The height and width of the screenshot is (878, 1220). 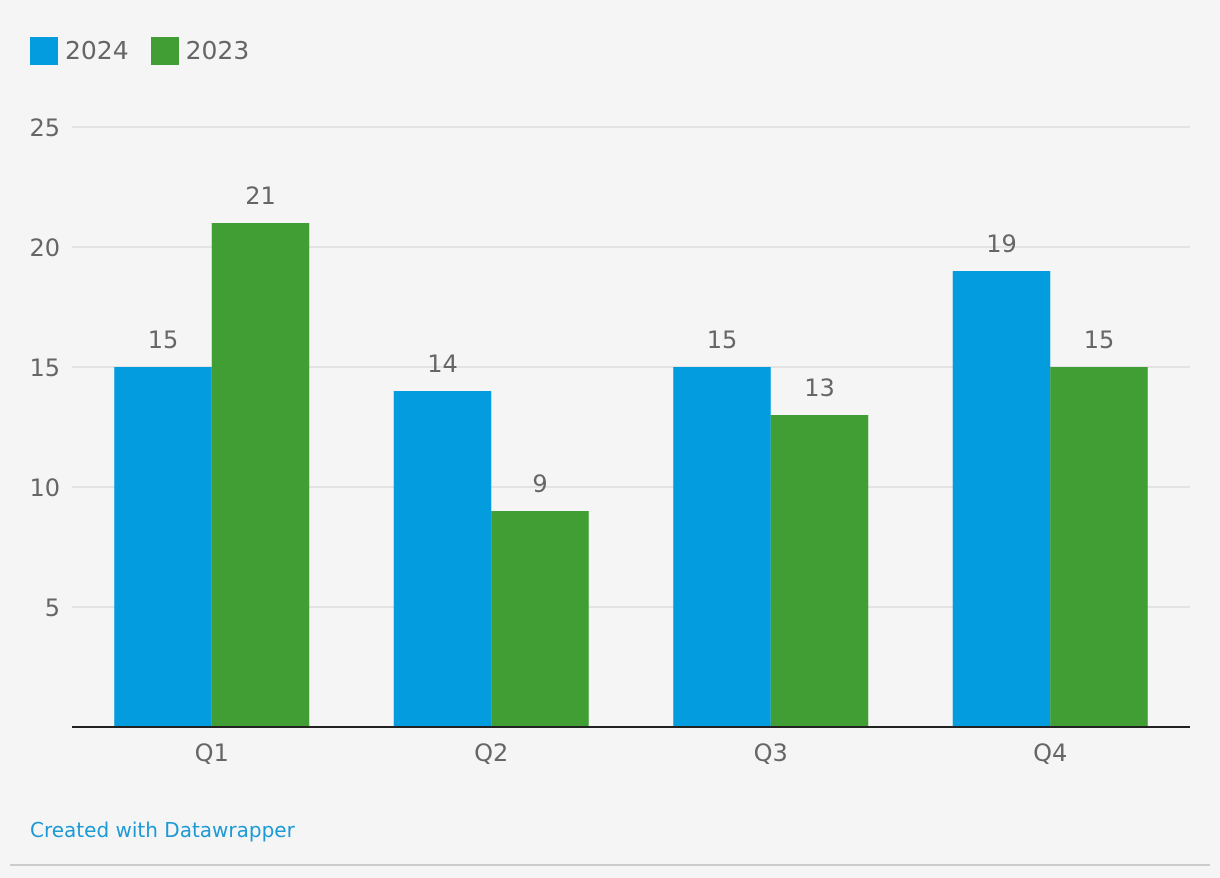 I want to click on y-tick-label-20: 20, so click(x=44, y=248).